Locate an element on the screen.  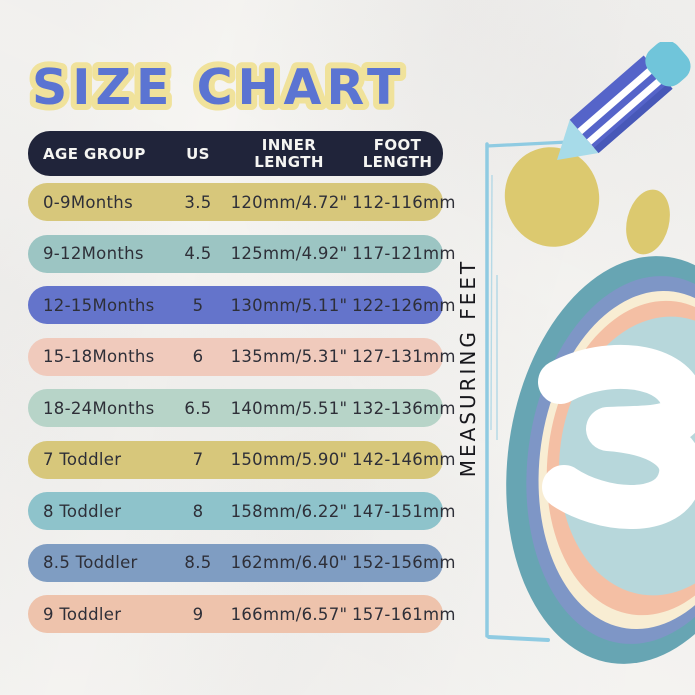
table-row: 18-24Months 6.5 140mm/5.51" 132-136mm is located at coordinates (241, 408).